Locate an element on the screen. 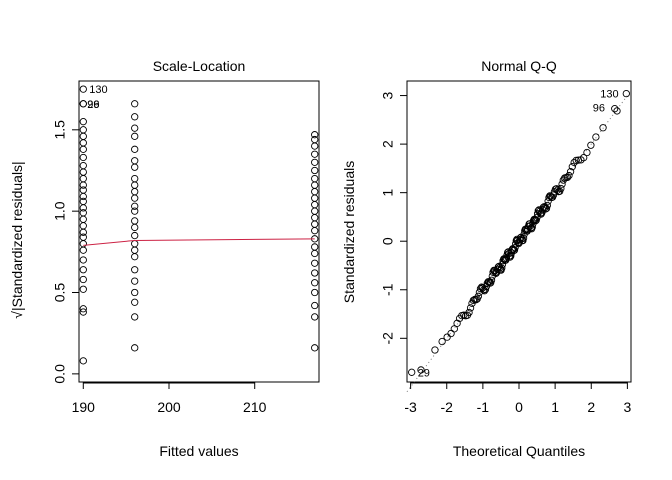 The width and height of the screenshot is (672, 480). y-tick-label: 2 is located at coordinates (388, 144).